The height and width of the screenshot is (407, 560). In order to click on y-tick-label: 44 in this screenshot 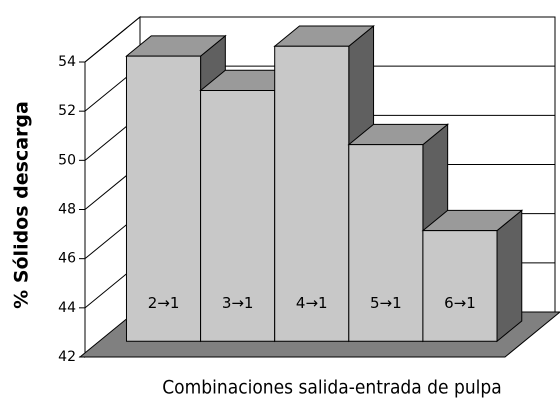, I will do `click(67, 308)`.